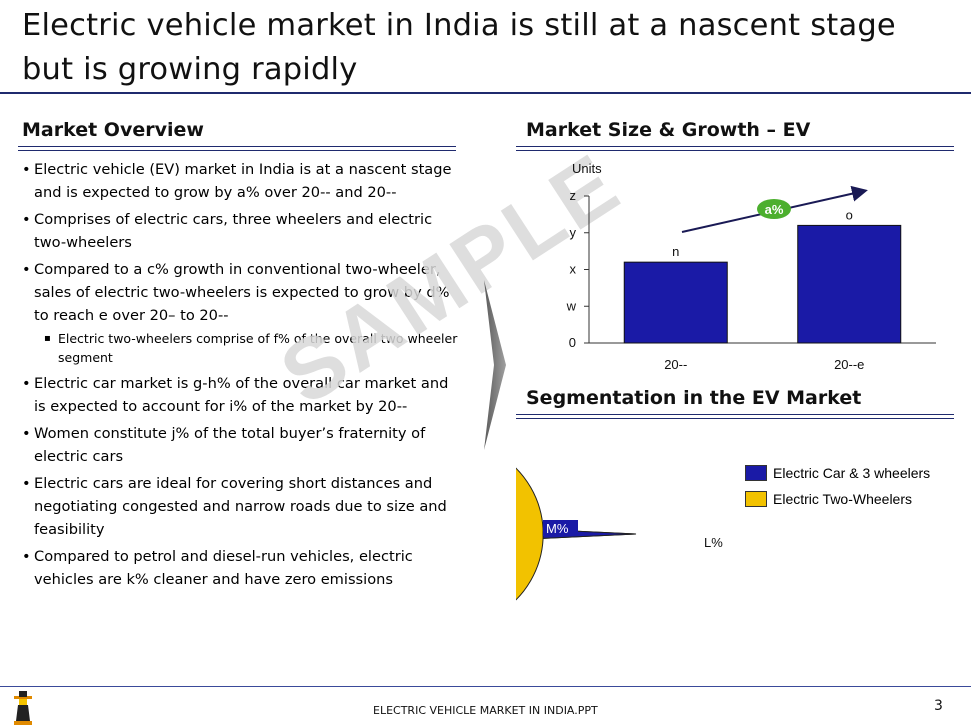 Image resolution: width=971 pixels, height=728 pixels. I want to click on pie-label-small: M%, so click(560, 528).